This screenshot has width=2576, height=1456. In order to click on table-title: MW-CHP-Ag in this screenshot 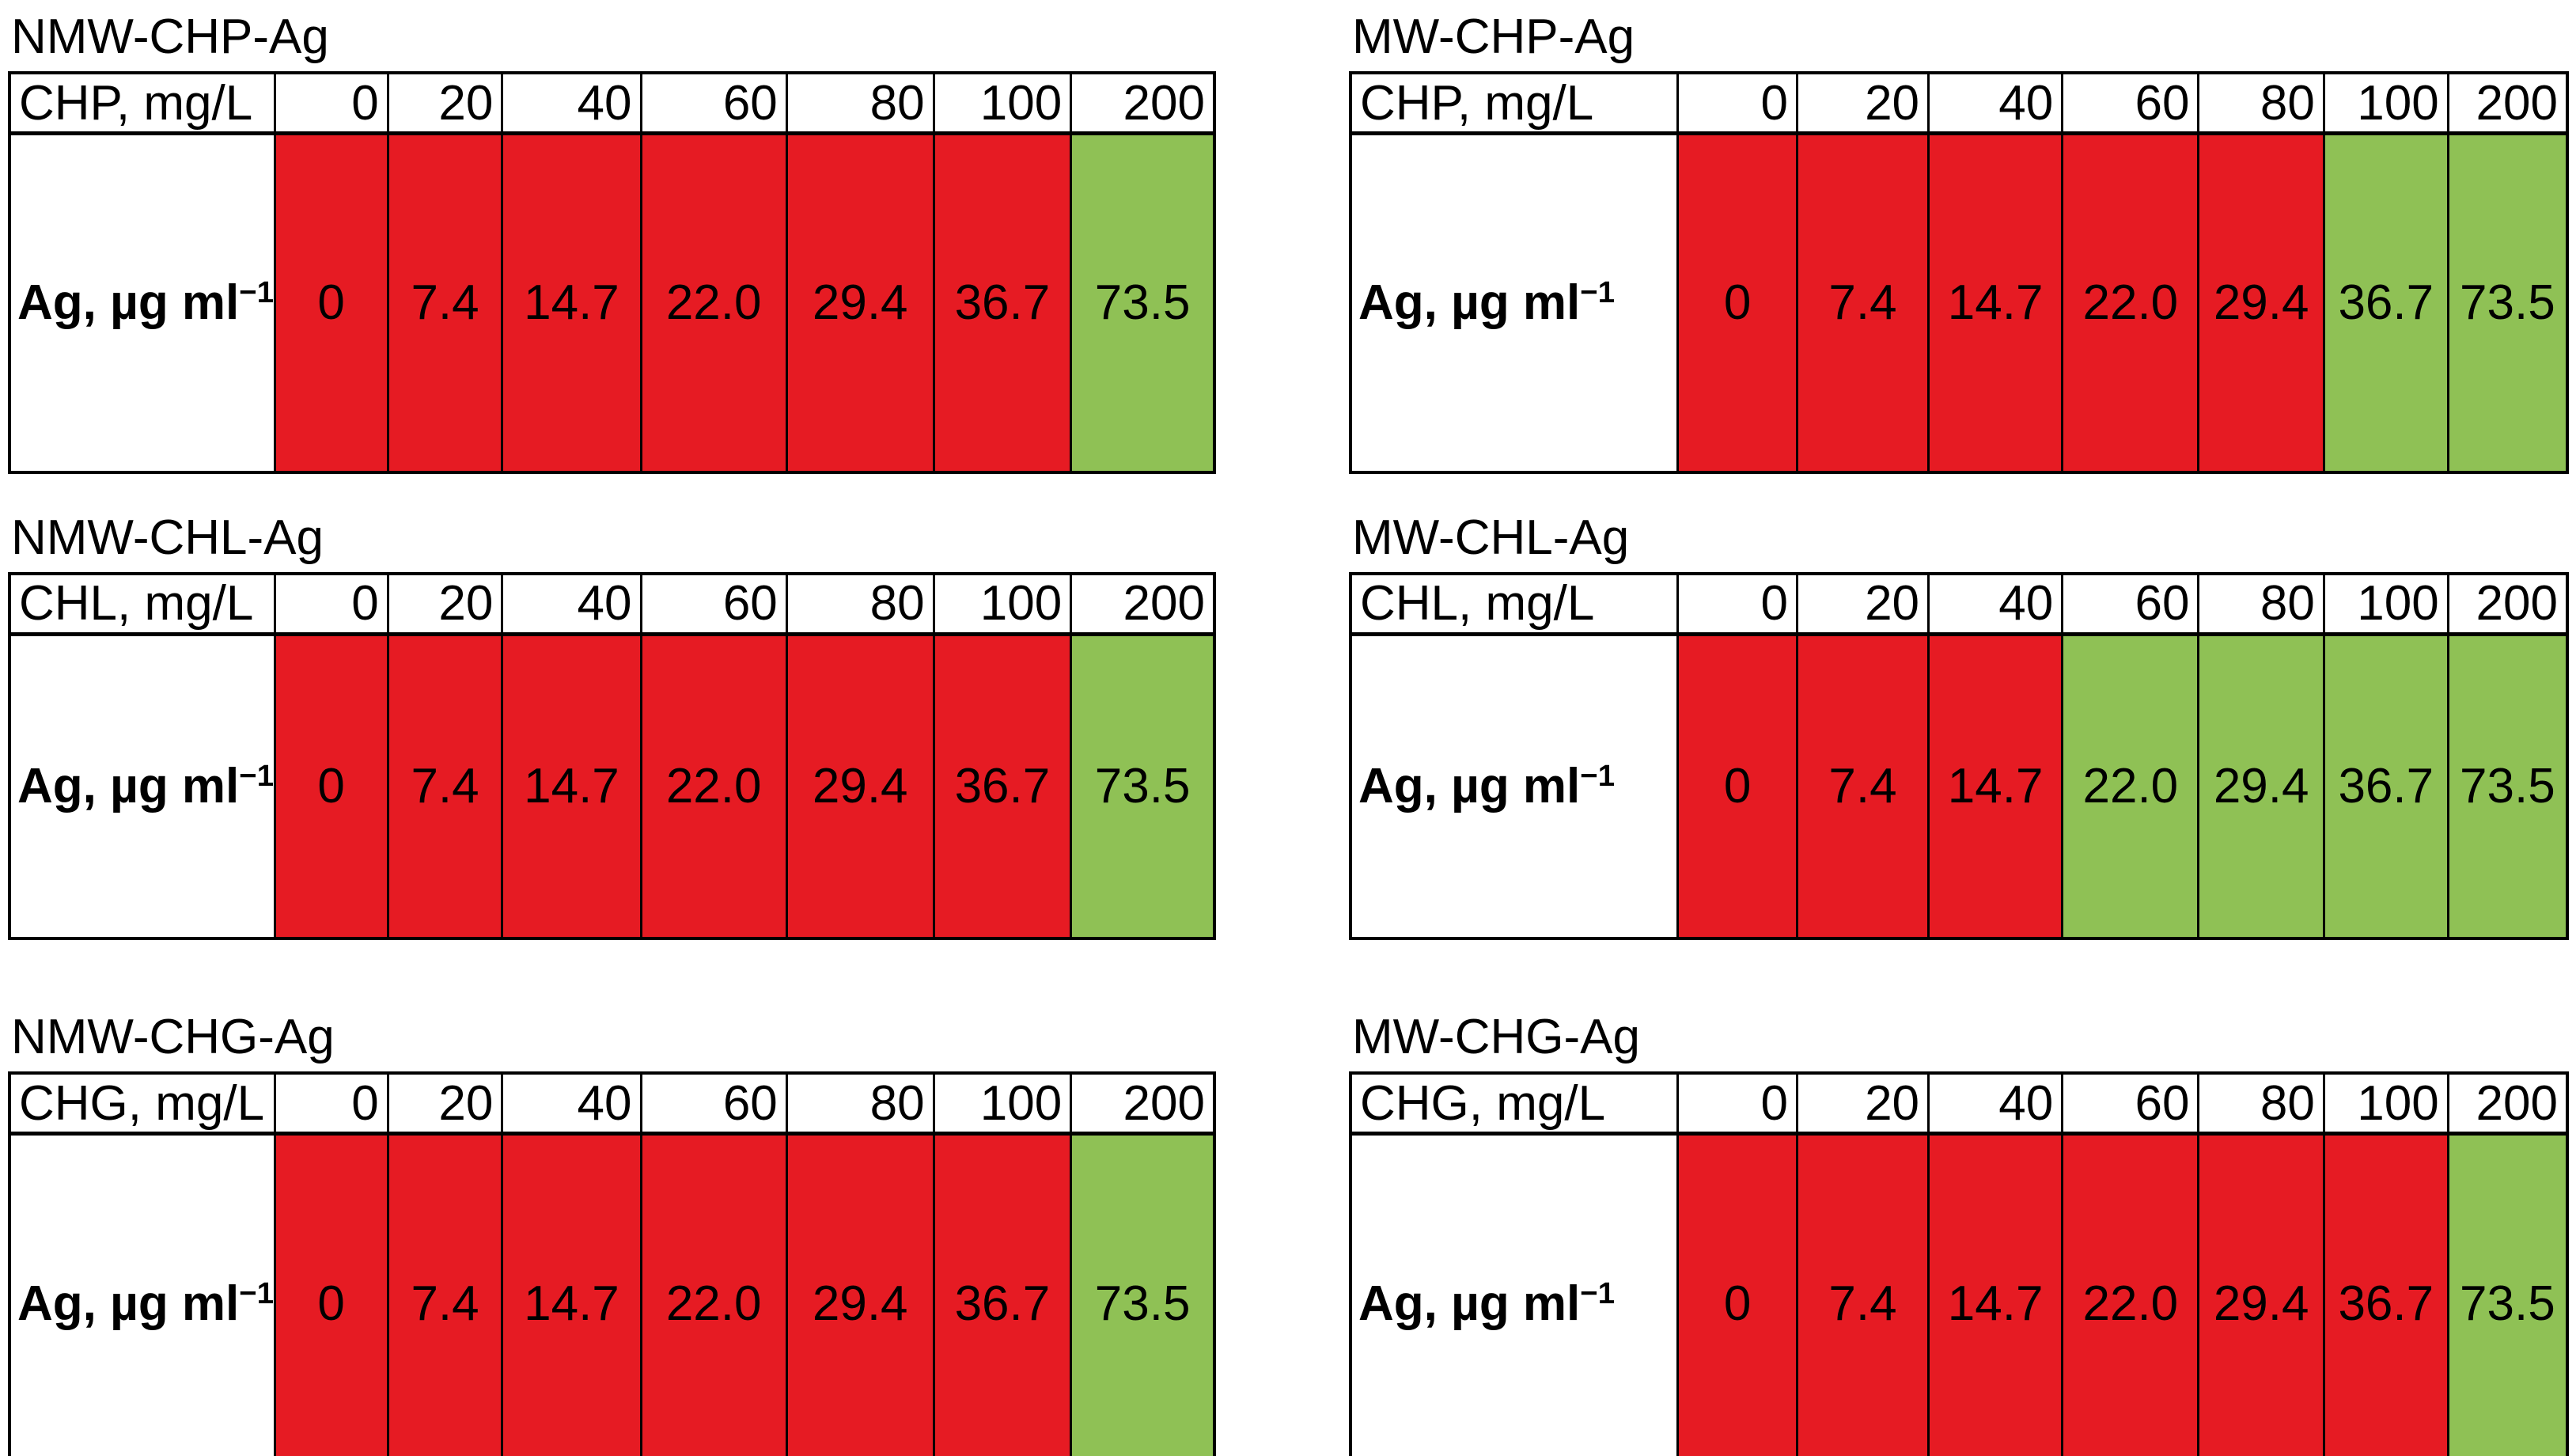, I will do `click(1493, 36)`.